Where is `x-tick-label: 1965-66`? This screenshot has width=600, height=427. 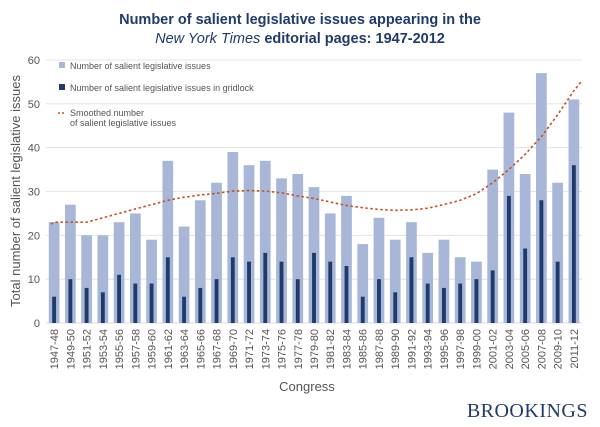
x-tick-label: 1965-66 is located at coordinates (201, 349).